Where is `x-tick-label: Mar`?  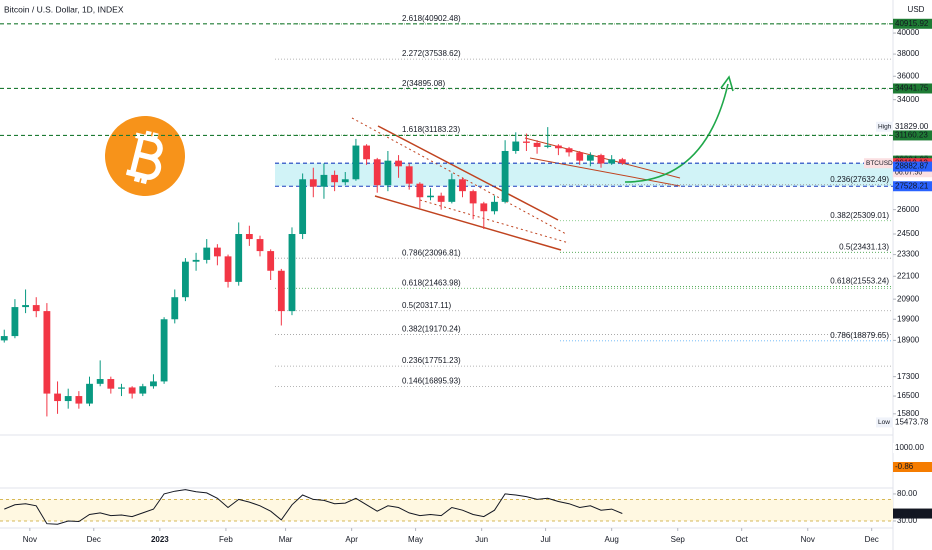 x-tick-label: Mar is located at coordinates (286, 539).